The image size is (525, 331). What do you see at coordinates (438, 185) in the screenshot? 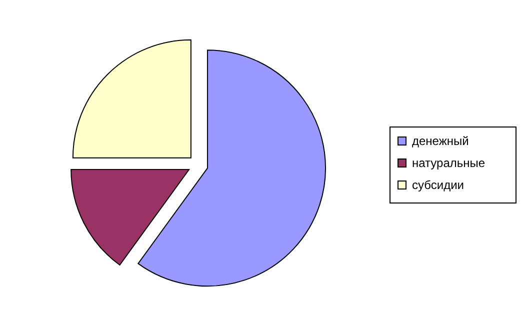
I see `legend-label: субсидии` at bounding box center [438, 185].